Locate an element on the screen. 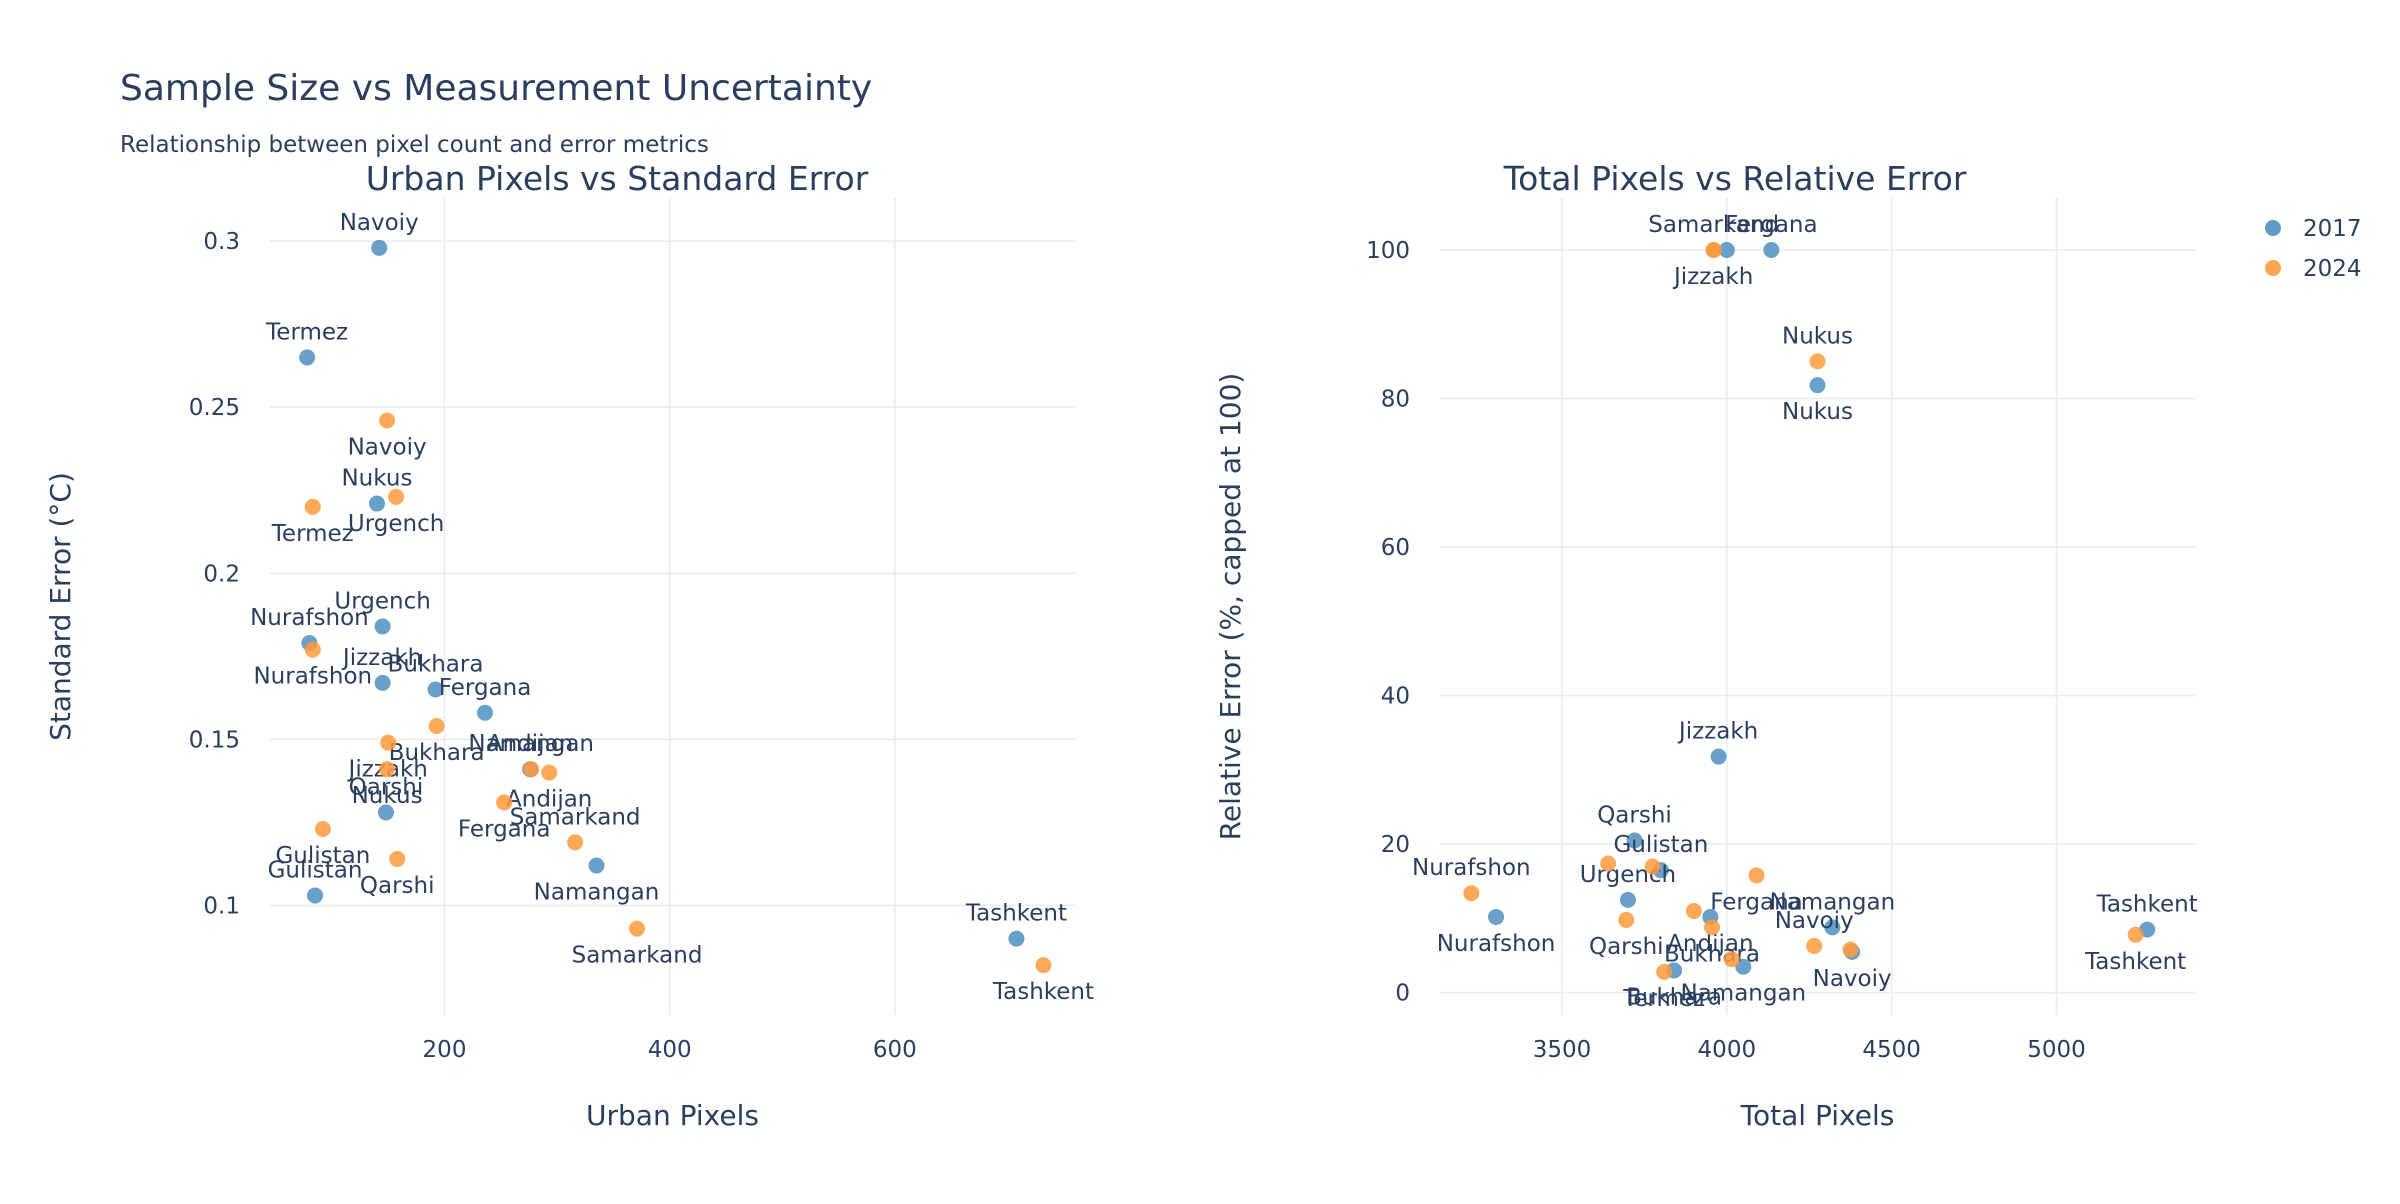  y-tick-label: 60 is located at coordinates (1395, 548).